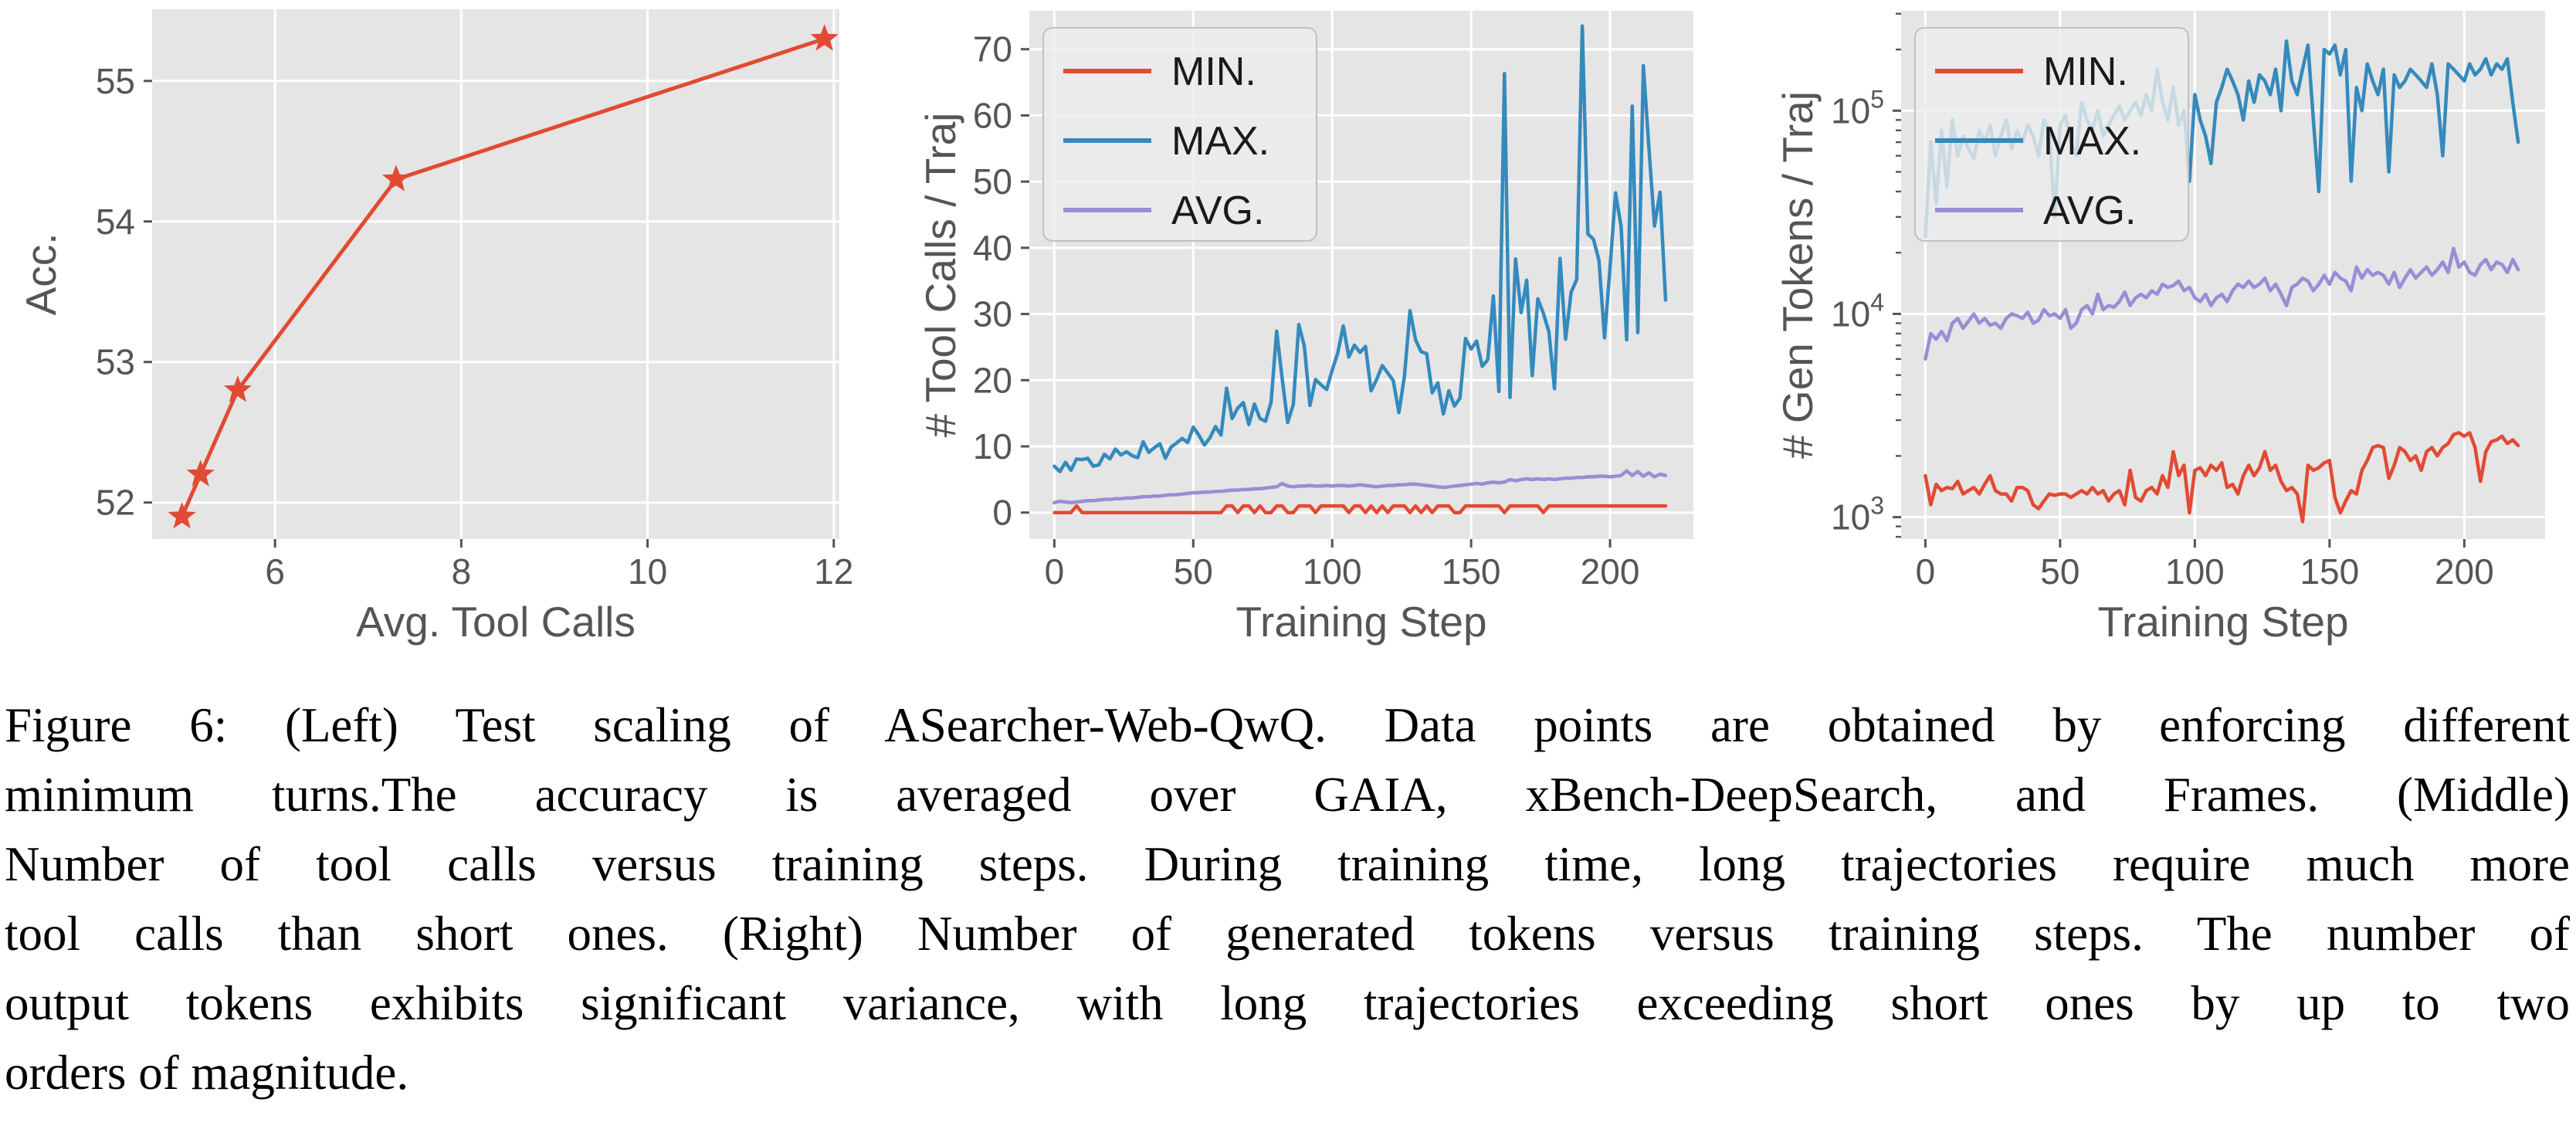 Image resolution: width=2576 pixels, height=1126 pixels. I want to click on tool-calls-x-tick-label: 100, so click(1332, 571).